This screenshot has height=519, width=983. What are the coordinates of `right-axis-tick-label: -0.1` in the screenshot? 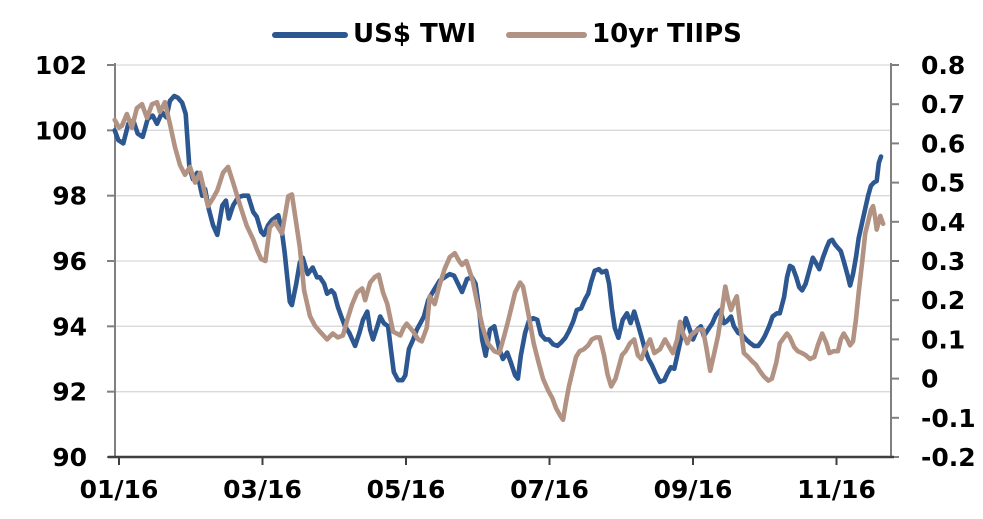 It's located at (948, 418).